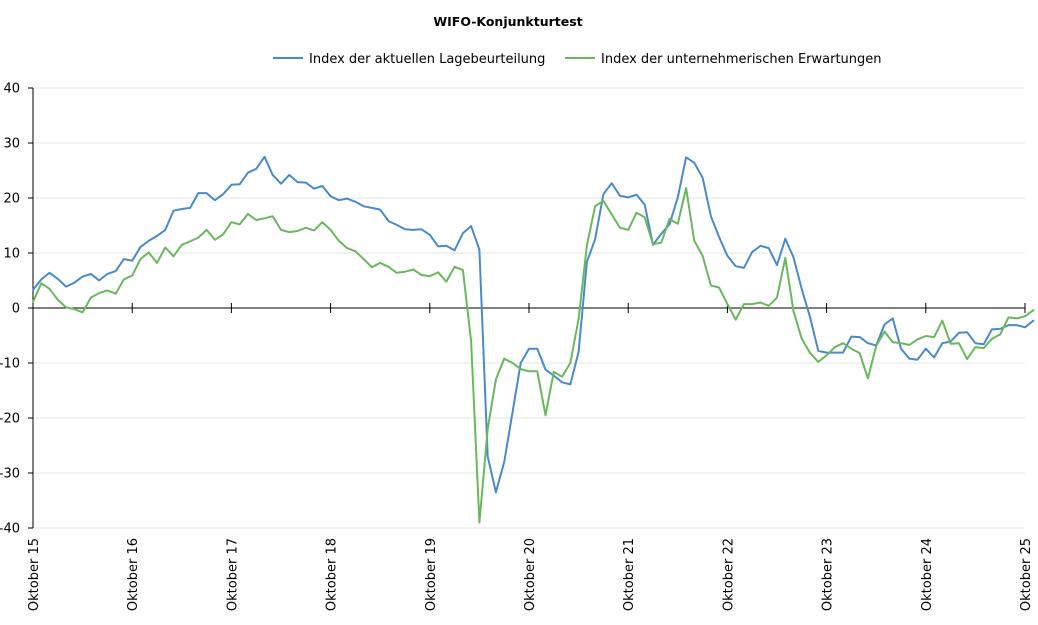  What do you see at coordinates (431, 574) in the screenshot?
I see `x-tick-label: Oktober 19` at bounding box center [431, 574].